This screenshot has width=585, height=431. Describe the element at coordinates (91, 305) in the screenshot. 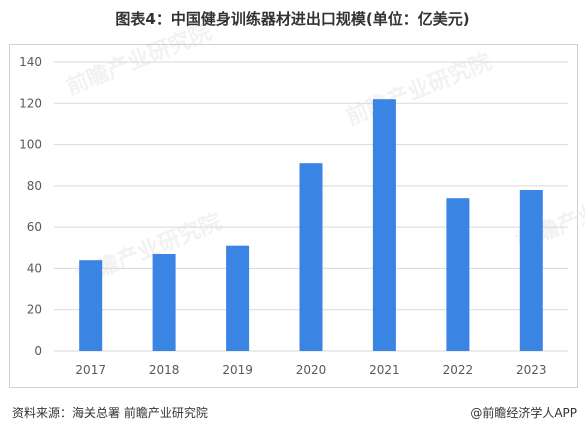

I see `bar-2017` at that location.